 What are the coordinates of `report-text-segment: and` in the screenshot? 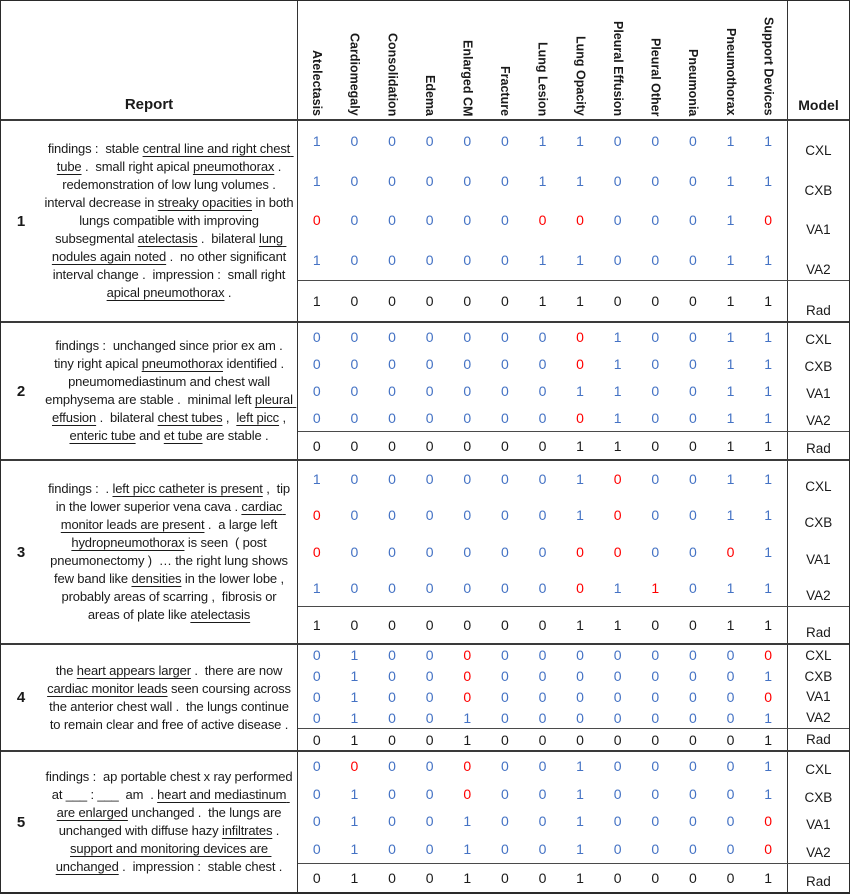 It's located at (149, 435).